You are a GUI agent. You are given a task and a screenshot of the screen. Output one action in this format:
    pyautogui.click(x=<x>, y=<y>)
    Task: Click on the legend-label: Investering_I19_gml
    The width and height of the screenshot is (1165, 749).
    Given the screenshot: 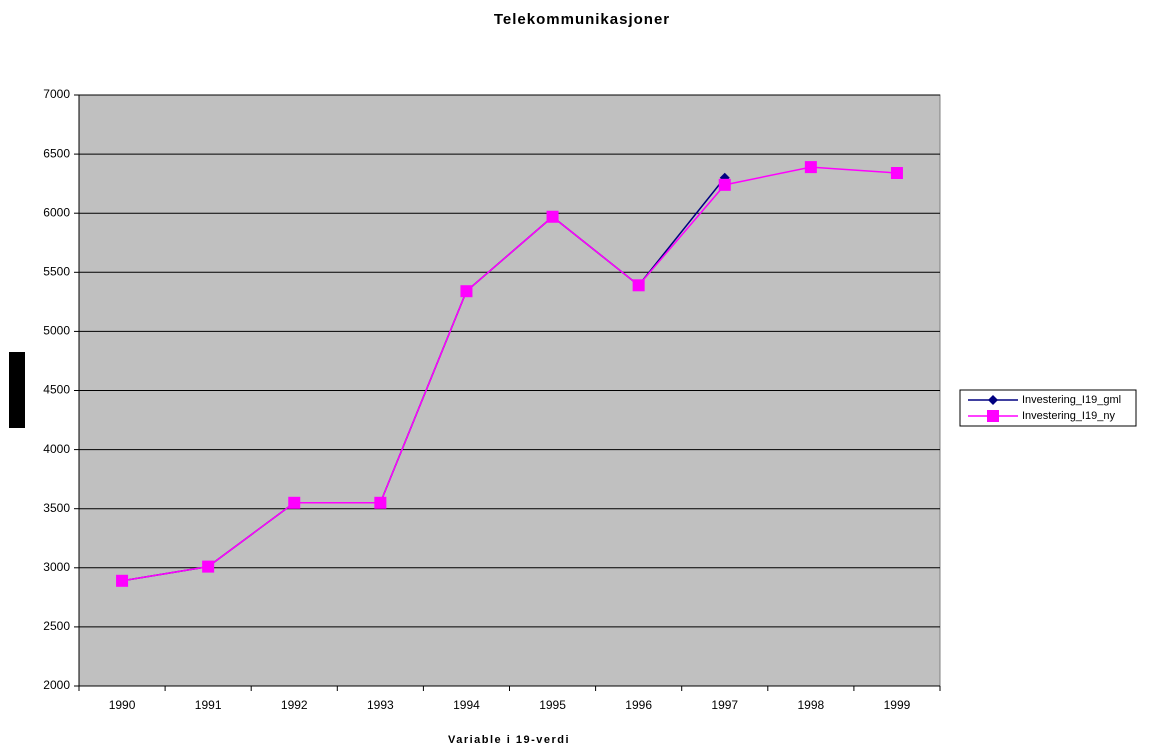 What is the action you would take?
    pyautogui.click(x=1071, y=400)
    